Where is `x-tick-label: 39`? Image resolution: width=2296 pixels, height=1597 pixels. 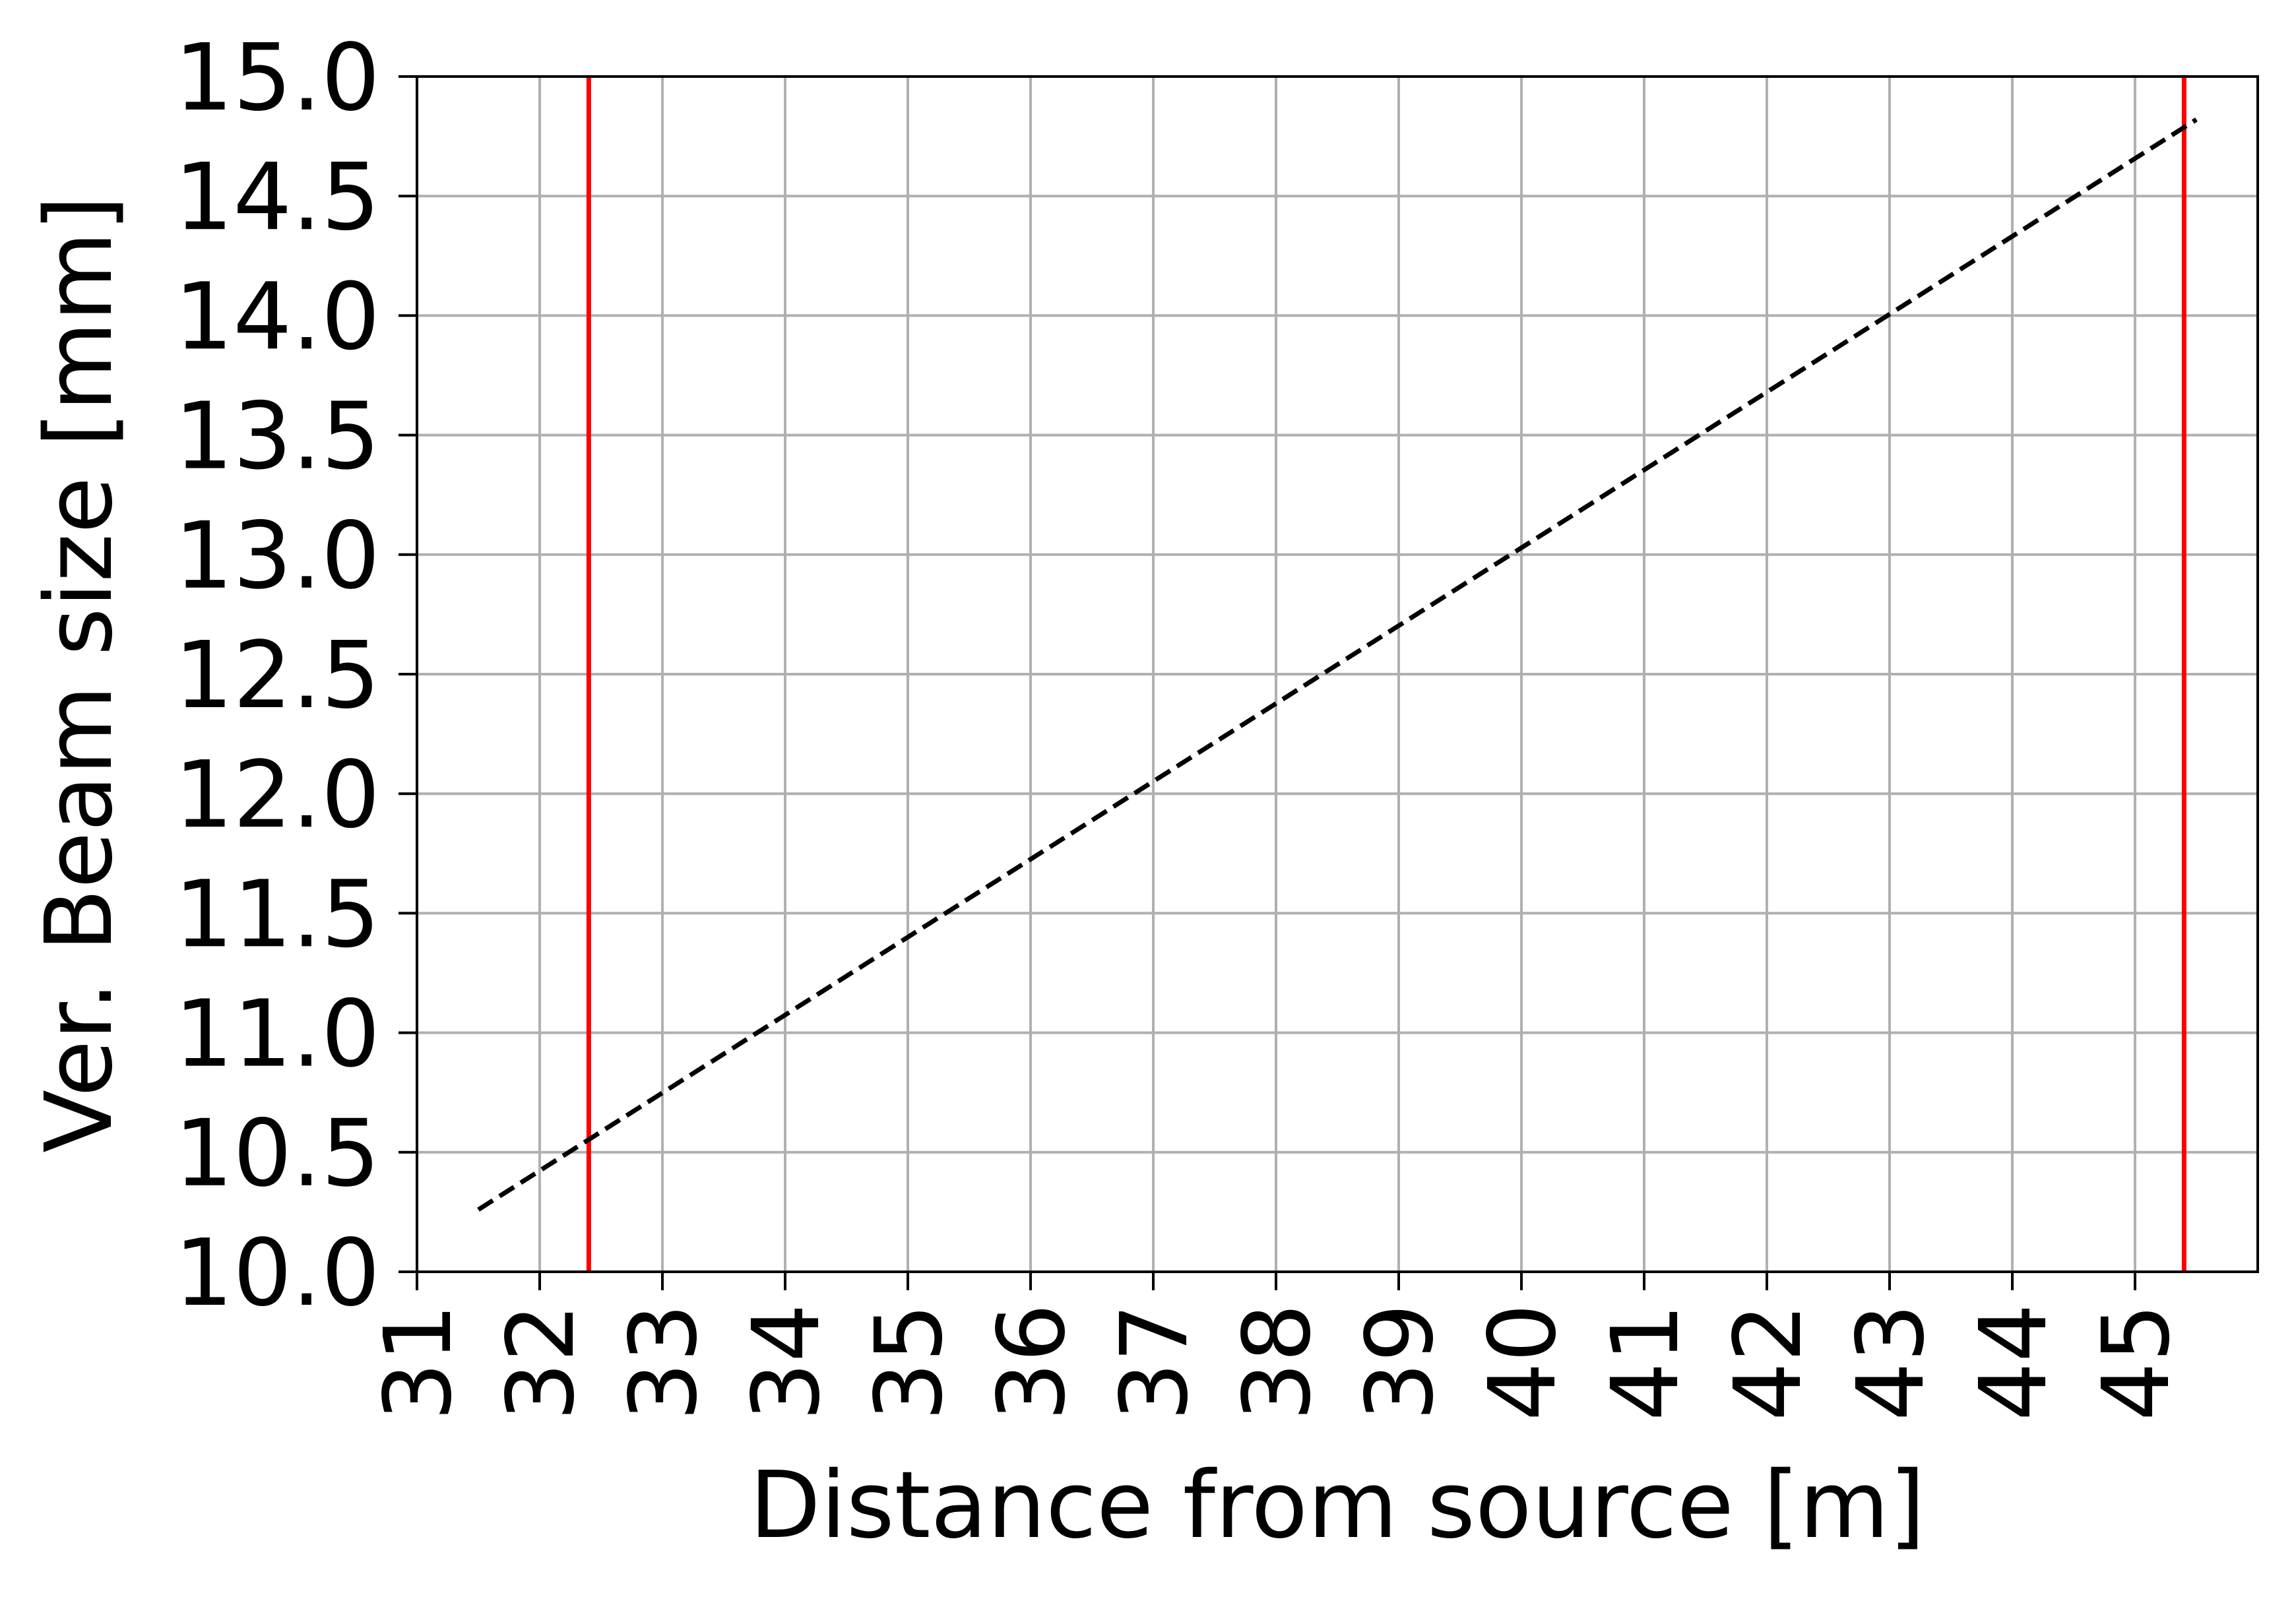 x-tick-label: 39 is located at coordinates (1400, 1362).